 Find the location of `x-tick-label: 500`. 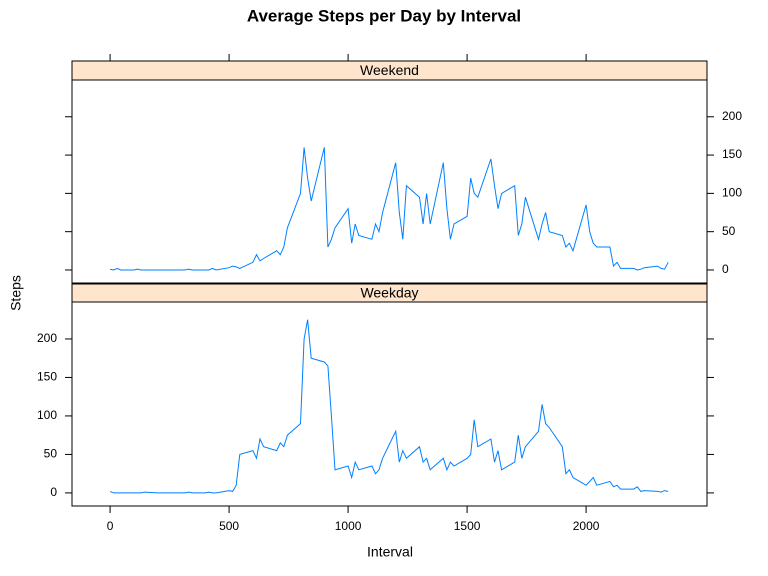

x-tick-label: 500 is located at coordinates (229, 526).